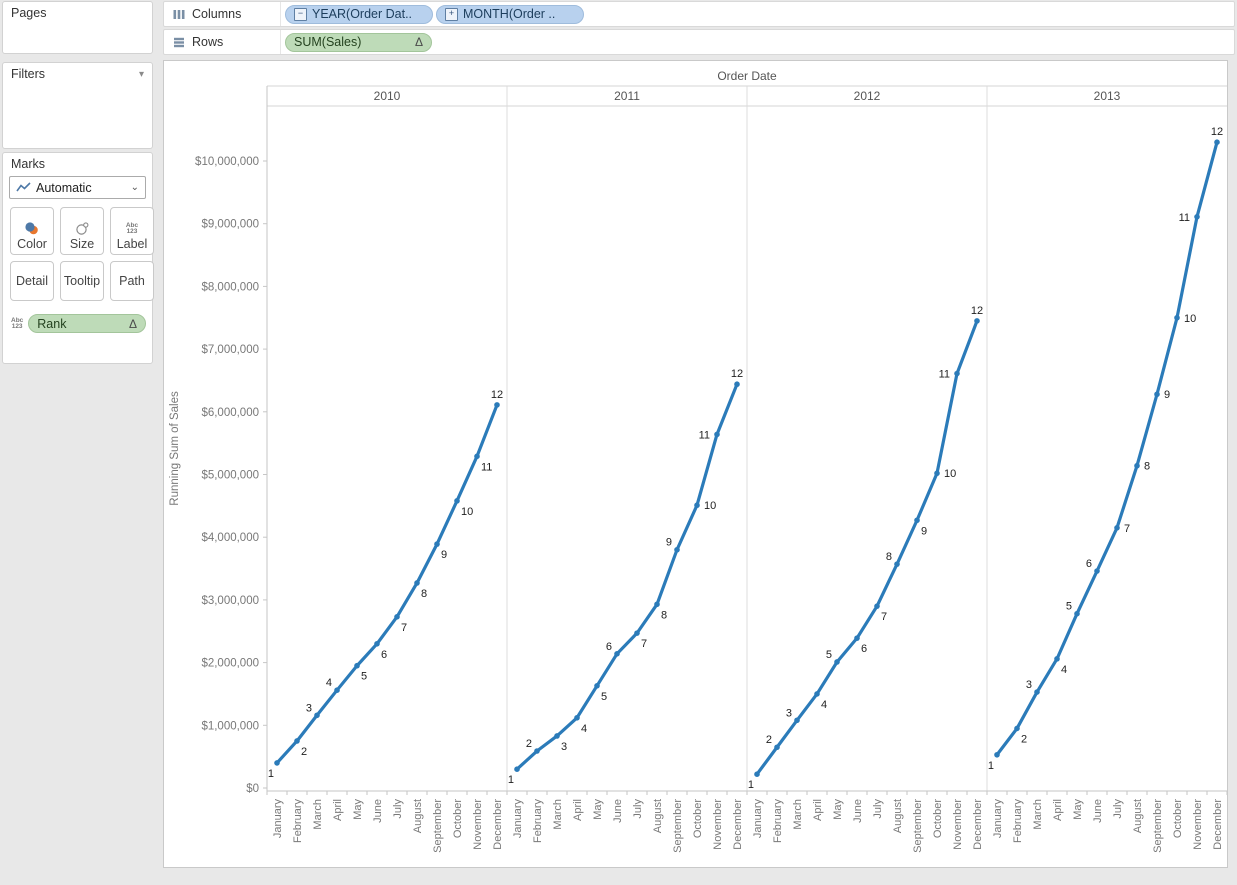 The height and width of the screenshot is (885, 1237). I want to click on data-point-2013-September, so click(1157, 394).